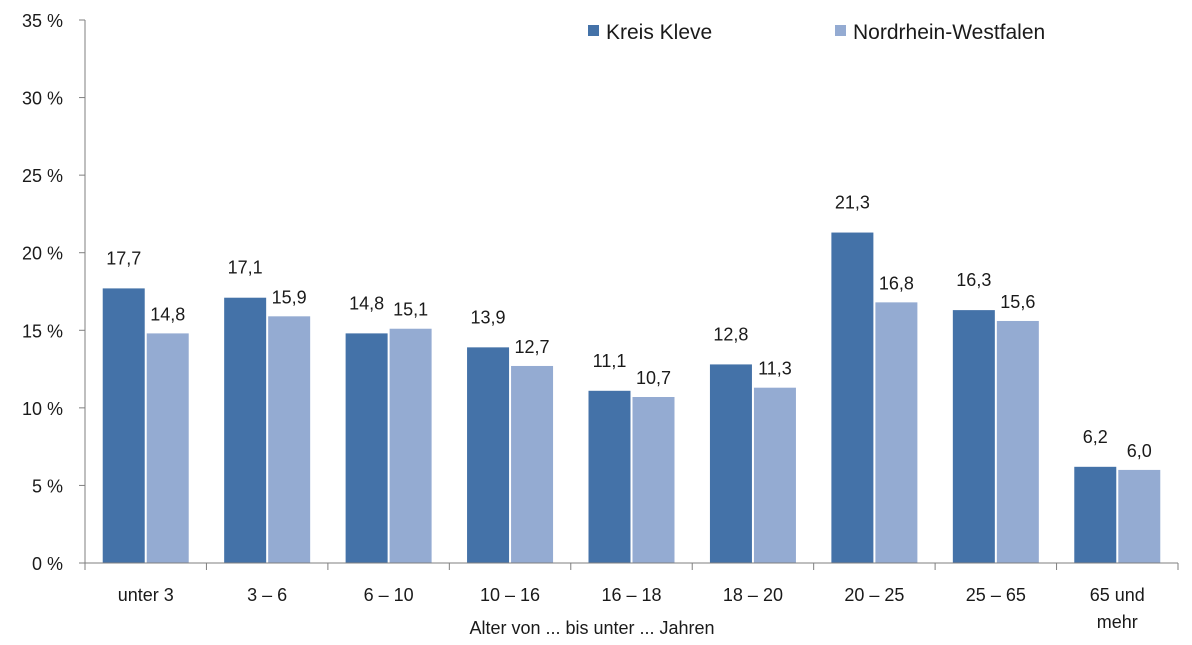 The height and width of the screenshot is (645, 1192). Describe the element at coordinates (167, 314) in the screenshot. I see `data-label-nordrhein-westfalen-unter-3: 14,8` at that location.